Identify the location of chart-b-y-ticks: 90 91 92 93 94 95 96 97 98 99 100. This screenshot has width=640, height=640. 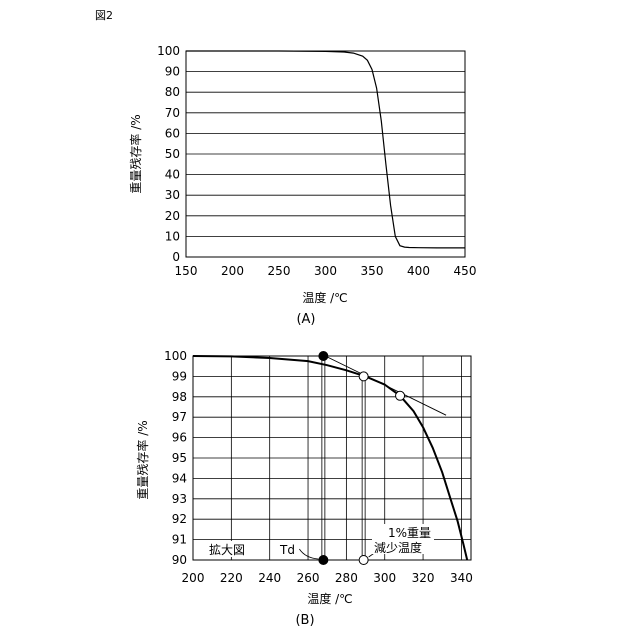
(175, 458).